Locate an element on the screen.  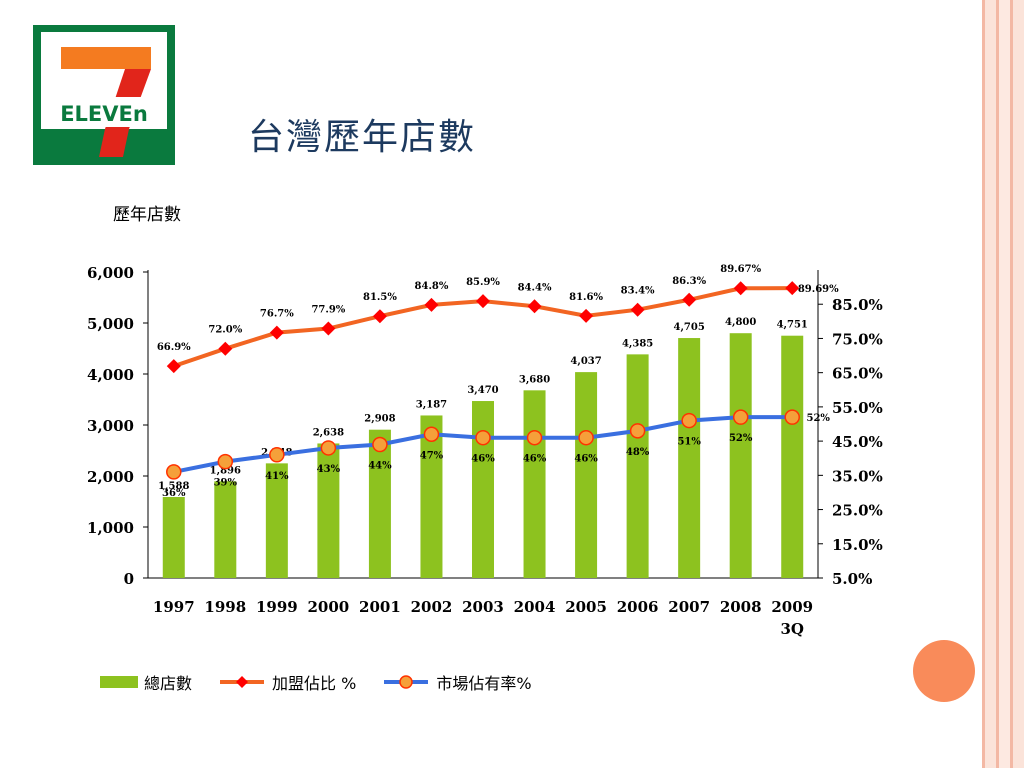
bar-value-label: 4,385 is located at coordinates (637, 343).